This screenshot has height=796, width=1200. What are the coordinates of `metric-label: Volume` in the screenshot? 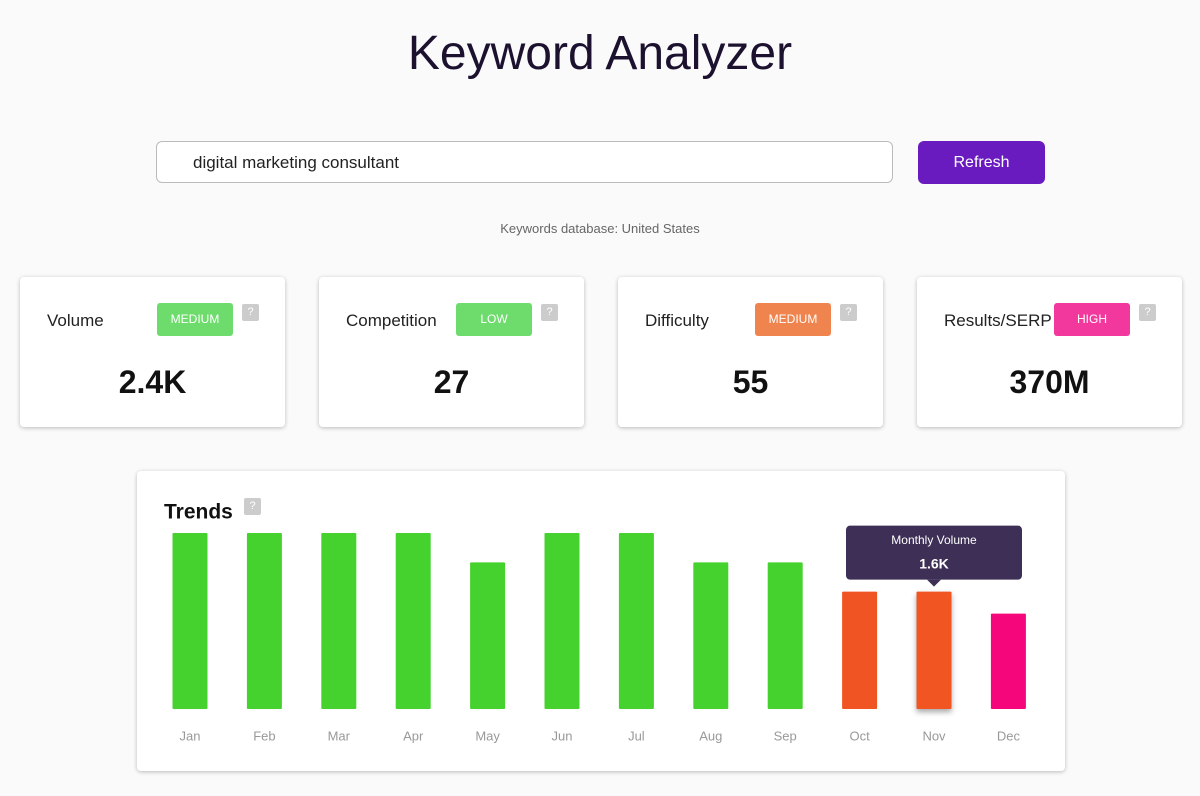 It's located at (75, 320).